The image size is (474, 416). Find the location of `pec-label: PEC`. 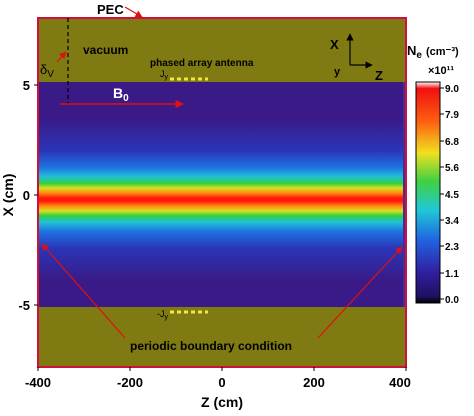

pec-label: PEC is located at coordinates (110, 9).